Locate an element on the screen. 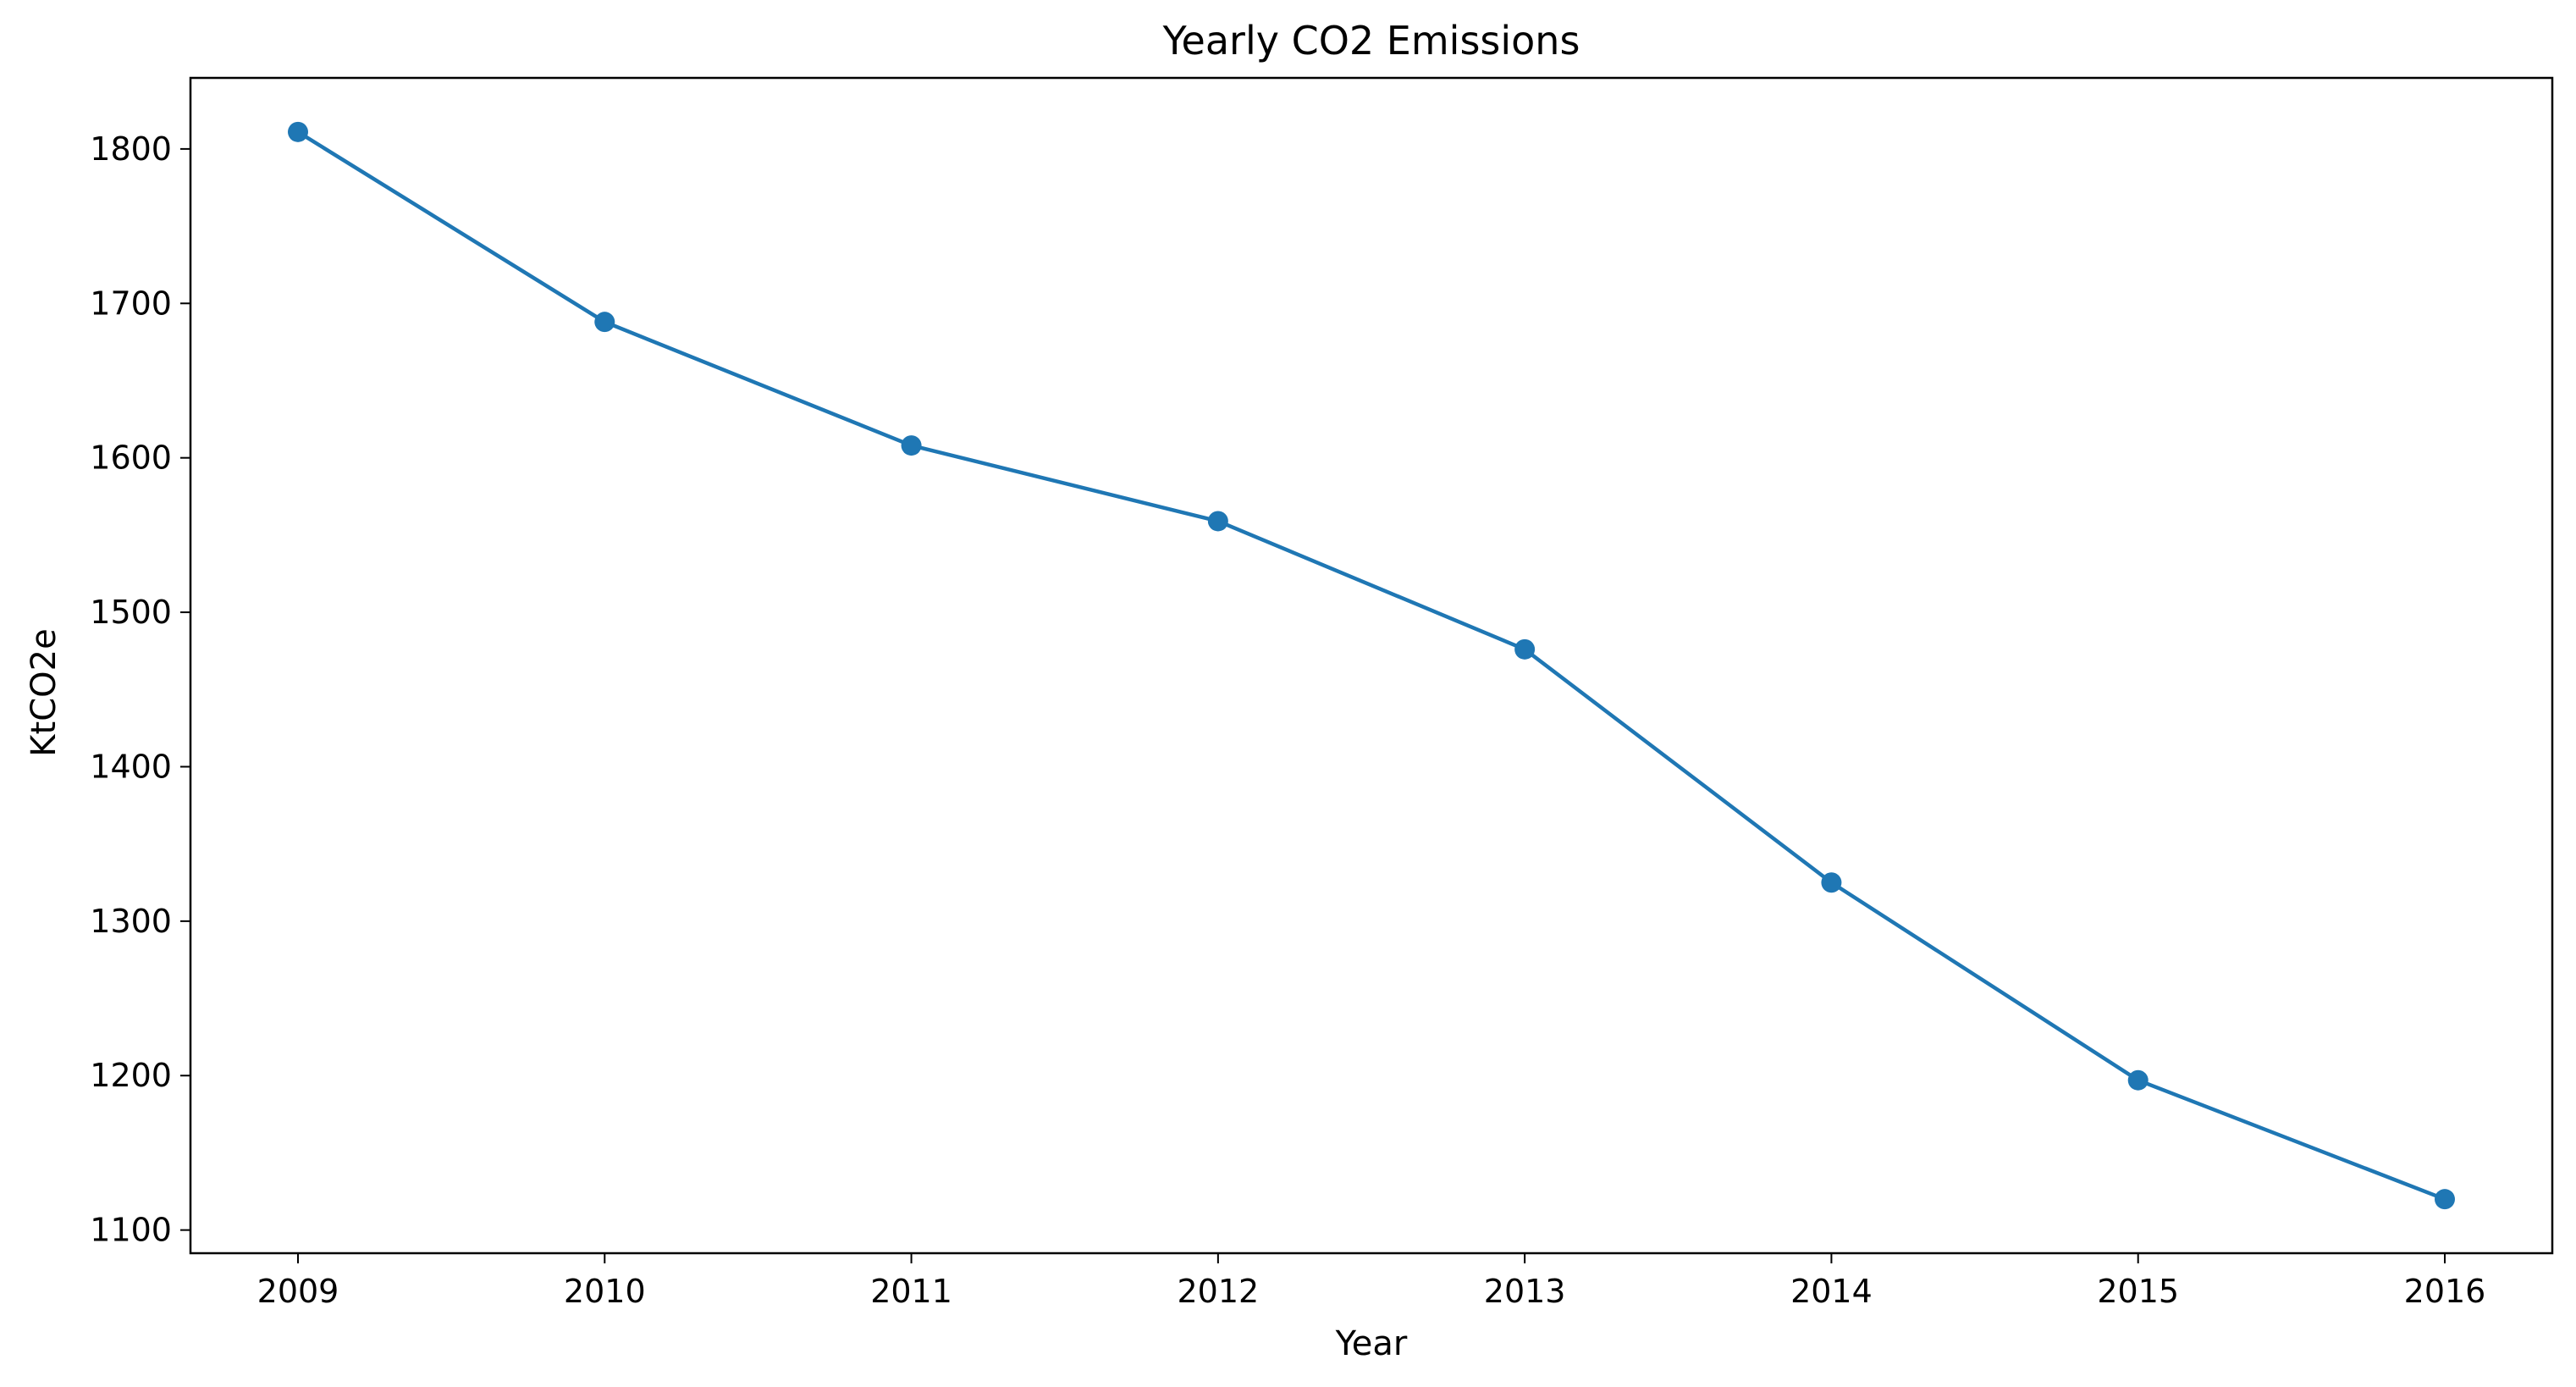  y-tick-label: 1500 is located at coordinates (131, 612).